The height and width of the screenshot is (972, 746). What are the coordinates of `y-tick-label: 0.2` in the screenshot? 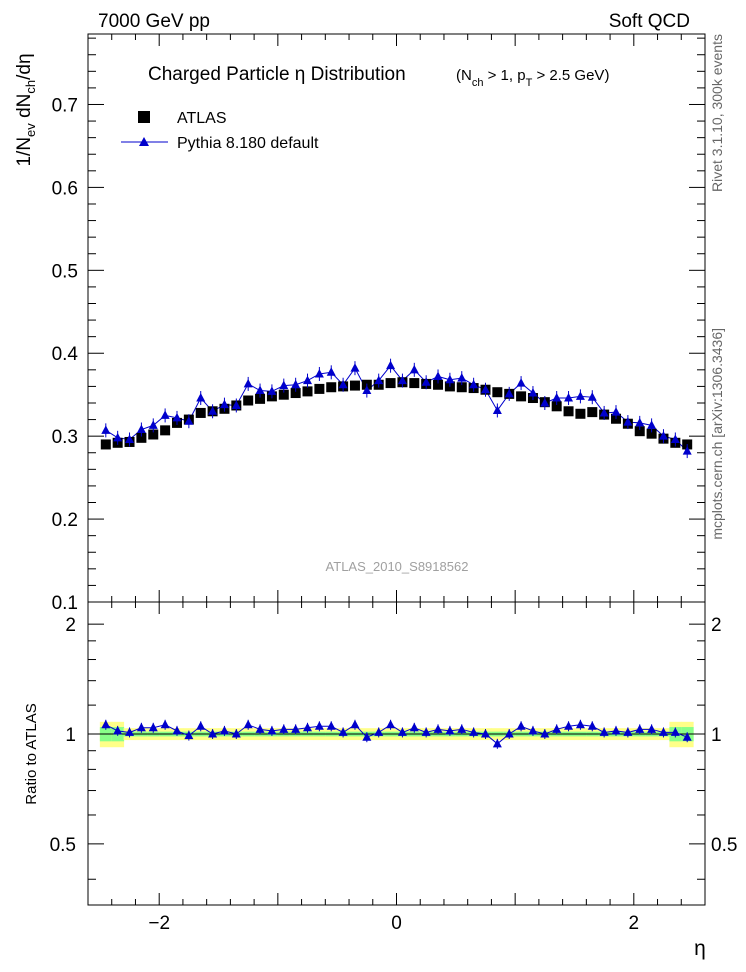 It's located at (65, 520).